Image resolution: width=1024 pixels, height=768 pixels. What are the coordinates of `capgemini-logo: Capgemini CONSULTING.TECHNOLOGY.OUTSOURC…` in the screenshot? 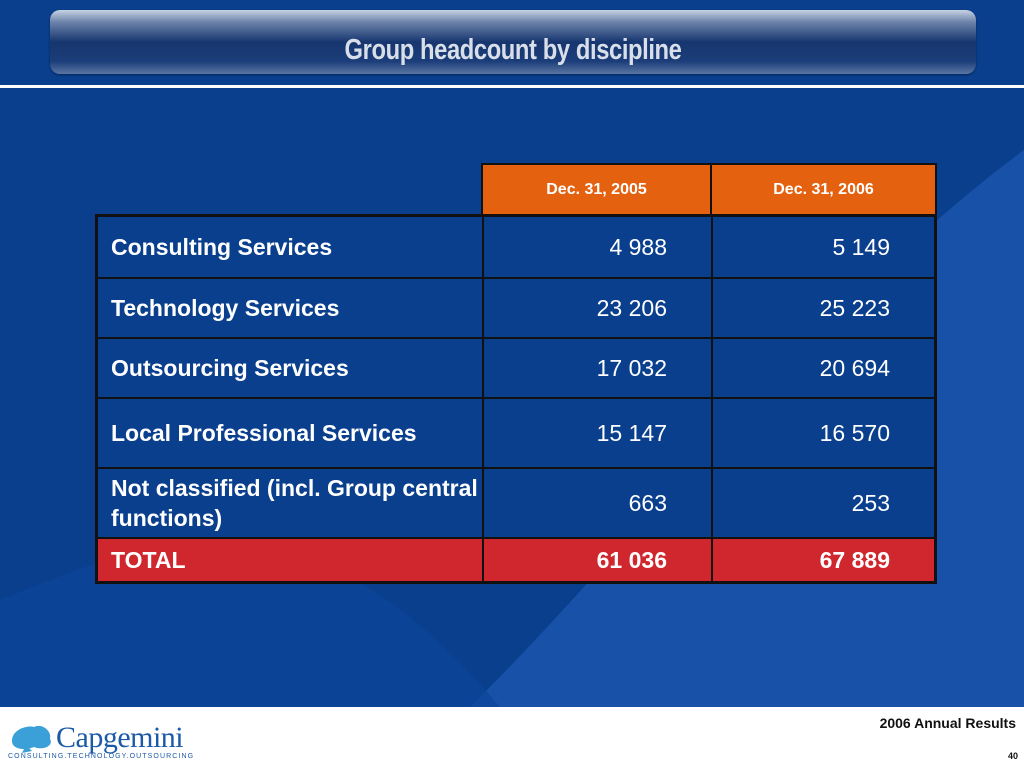 It's located at (100, 742).